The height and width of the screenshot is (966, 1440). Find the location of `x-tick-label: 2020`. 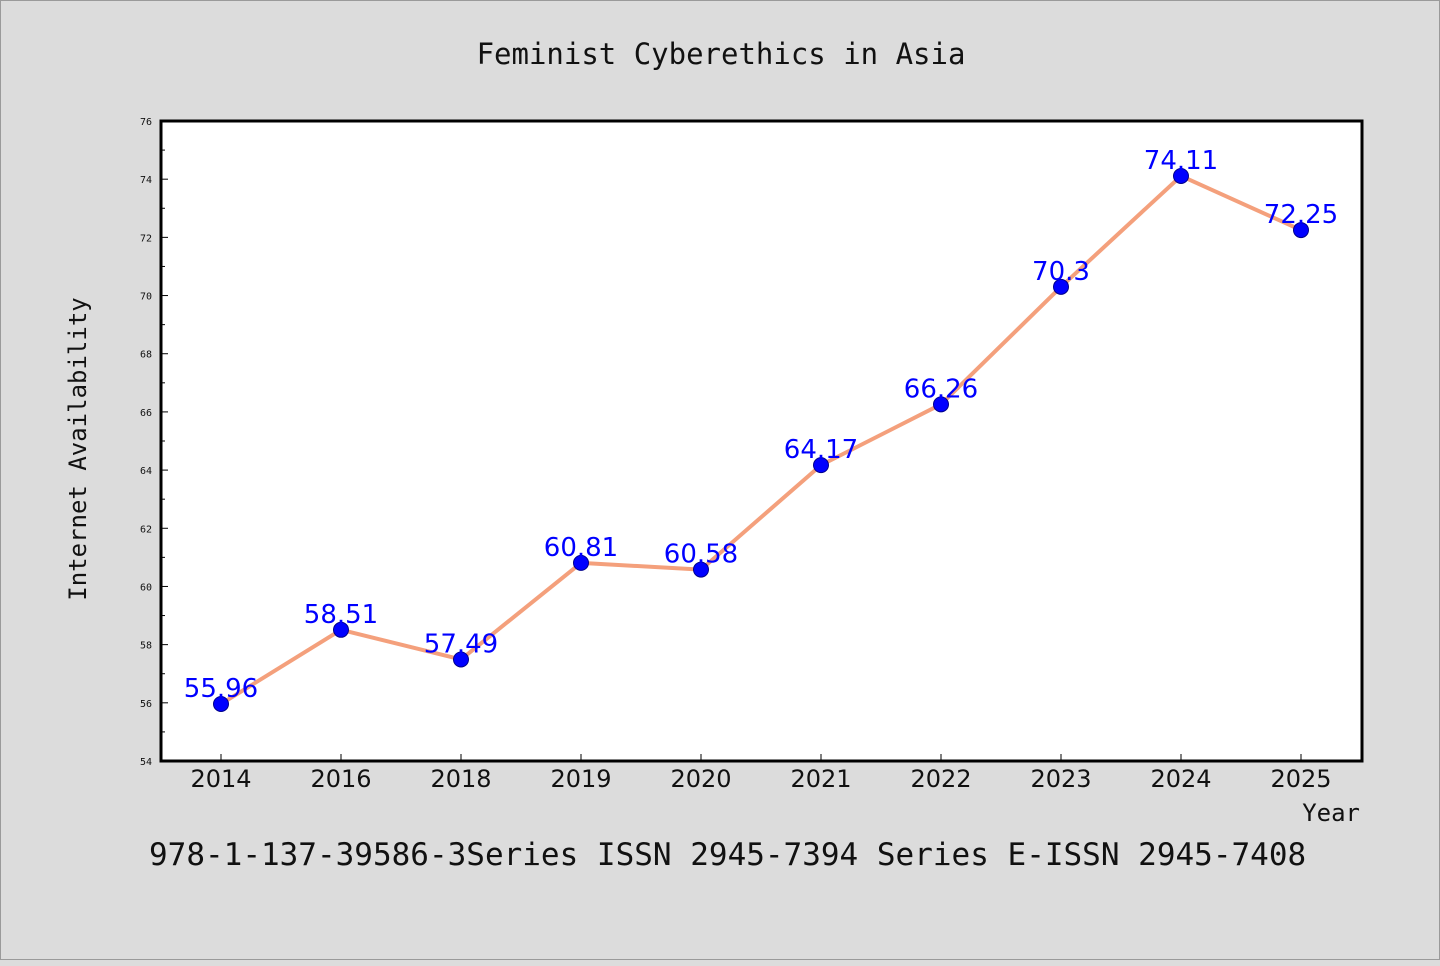

x-tick-label: 2020 is located at coordinates (700, 779).